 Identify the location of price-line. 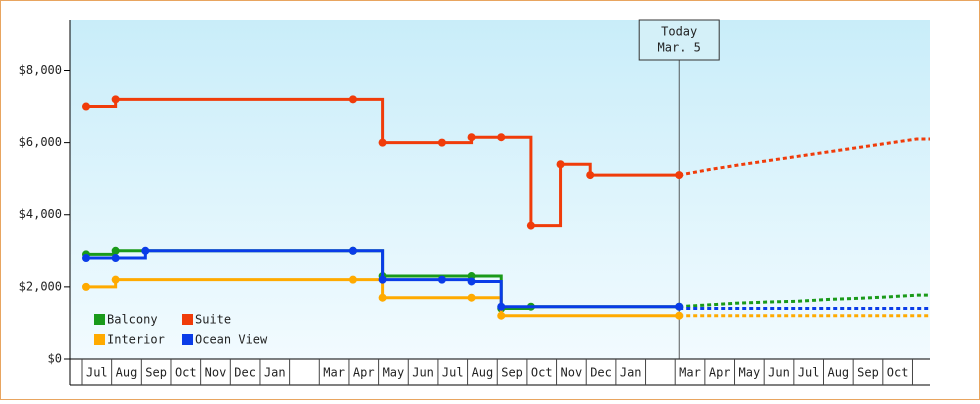
(383, 298).